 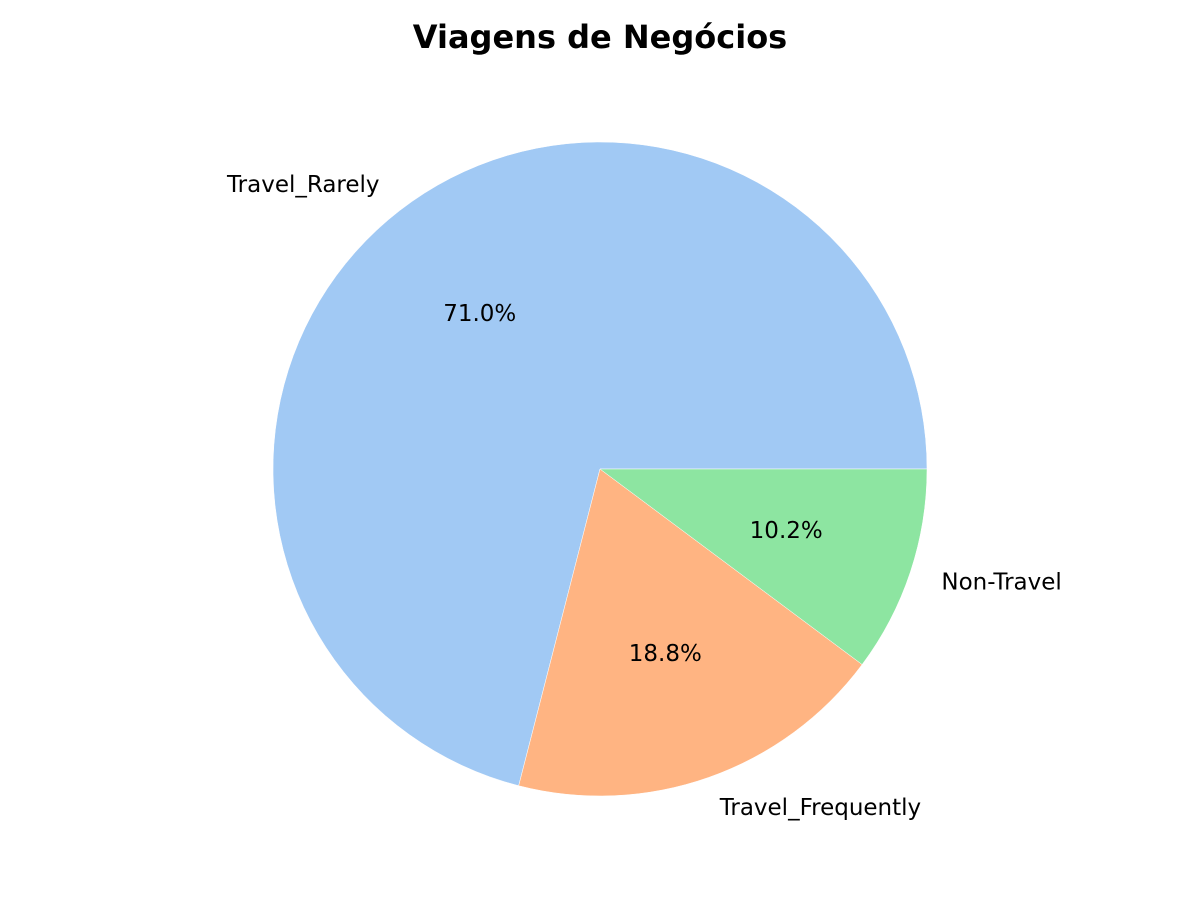 What do you see at coordinates (479, 314) in the screenshot?
I see `pct-label-travel-rarely: 71.0%` at bounding box center [479, 314].